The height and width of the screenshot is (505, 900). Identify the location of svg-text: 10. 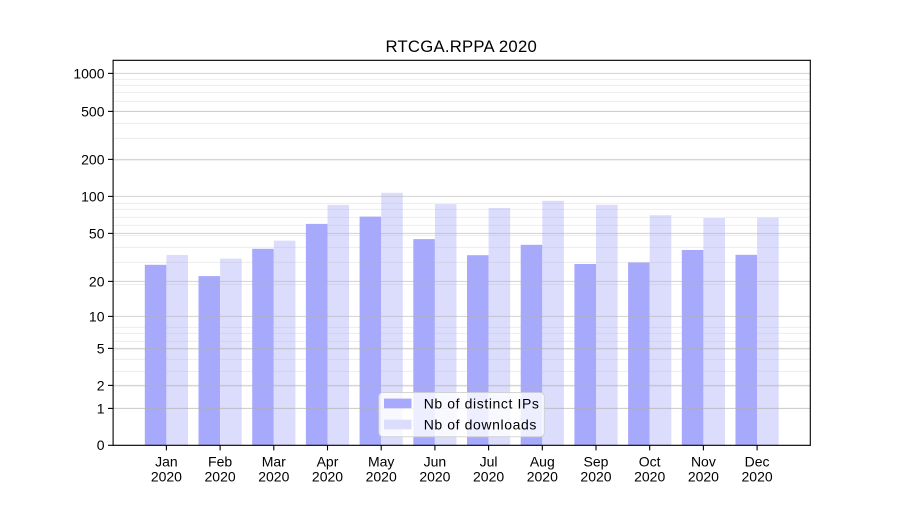
(97, 316).